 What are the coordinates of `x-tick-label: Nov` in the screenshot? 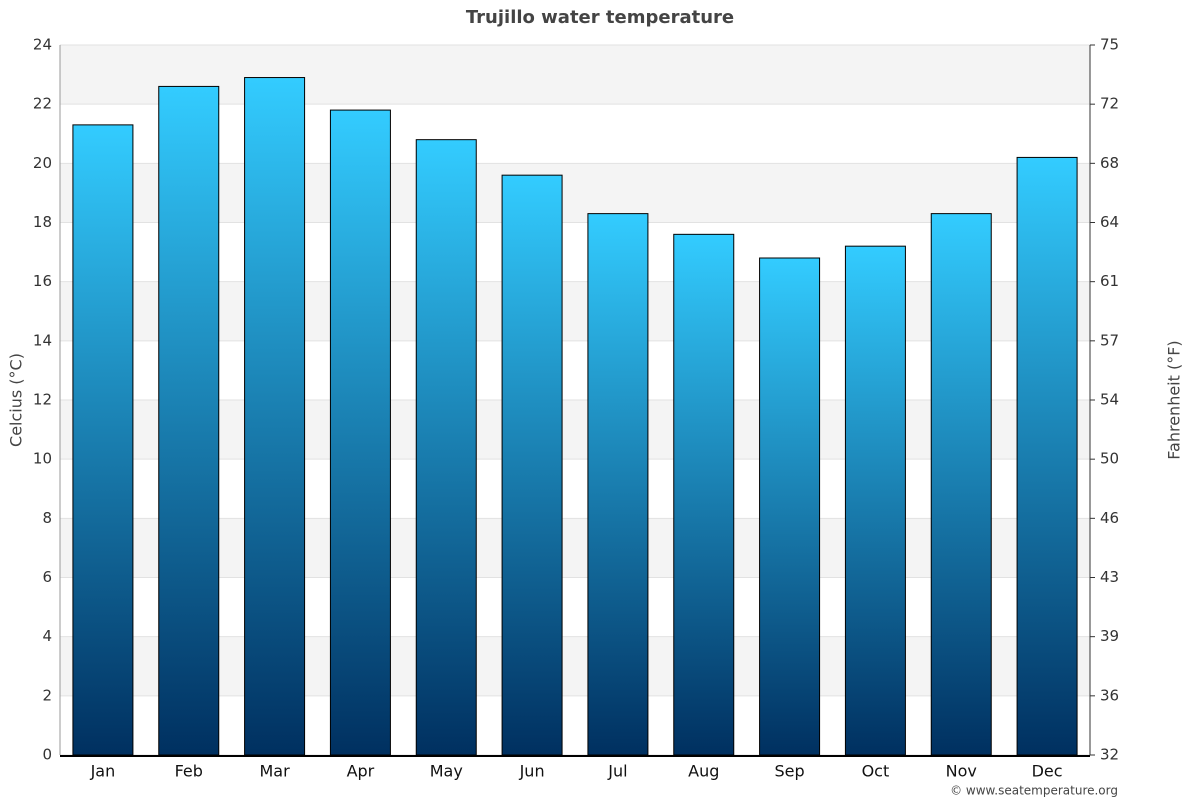 It's located at (961, 771).